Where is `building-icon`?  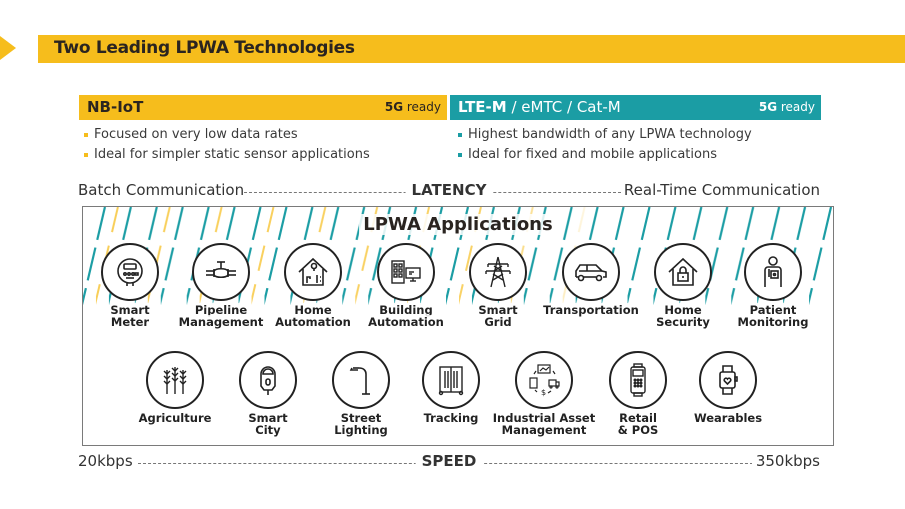 building-icon is located at coordinates (406, 272).